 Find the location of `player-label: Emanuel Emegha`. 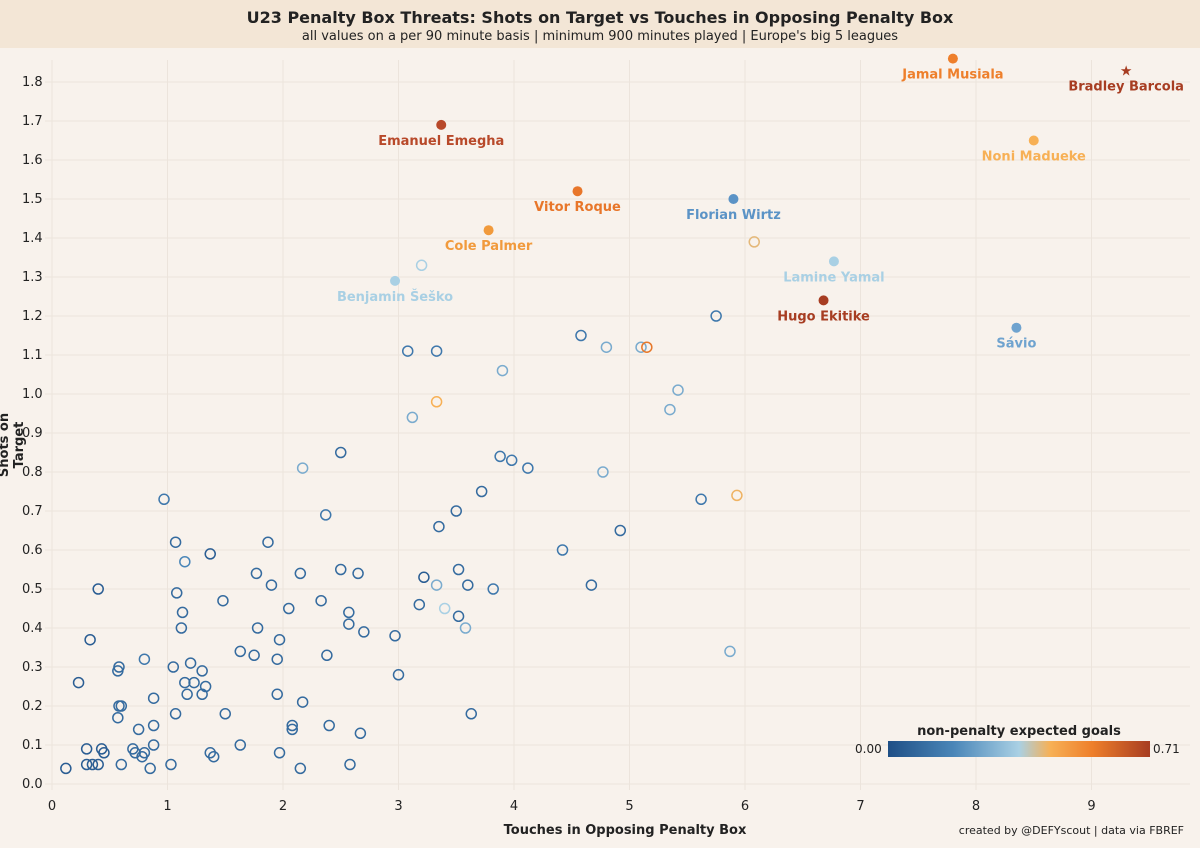

player-label: Emanuel Emegha is located at coordinates (441, 141).